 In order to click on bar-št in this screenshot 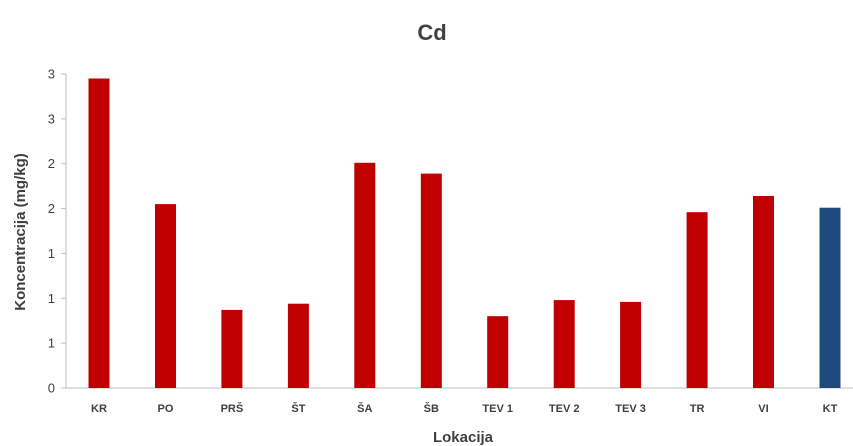, I will do `click(298, 345)`.